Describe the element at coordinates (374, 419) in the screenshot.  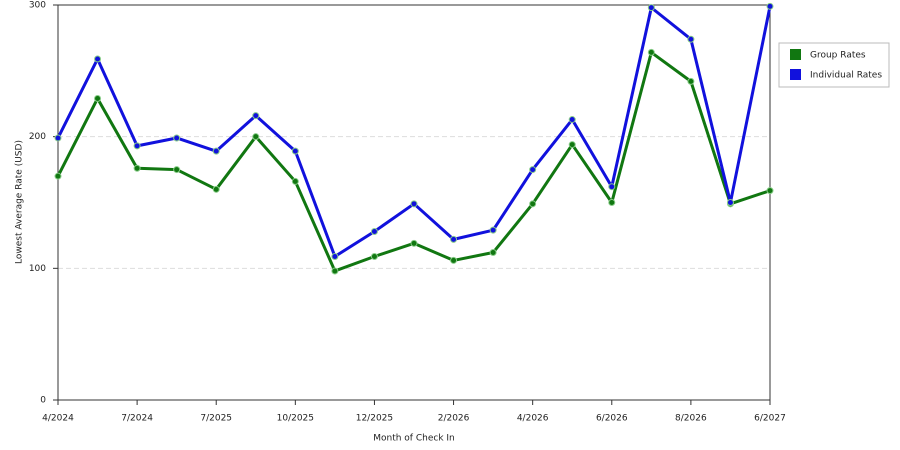
I see `x-tick-label: 12/2025` at that location.